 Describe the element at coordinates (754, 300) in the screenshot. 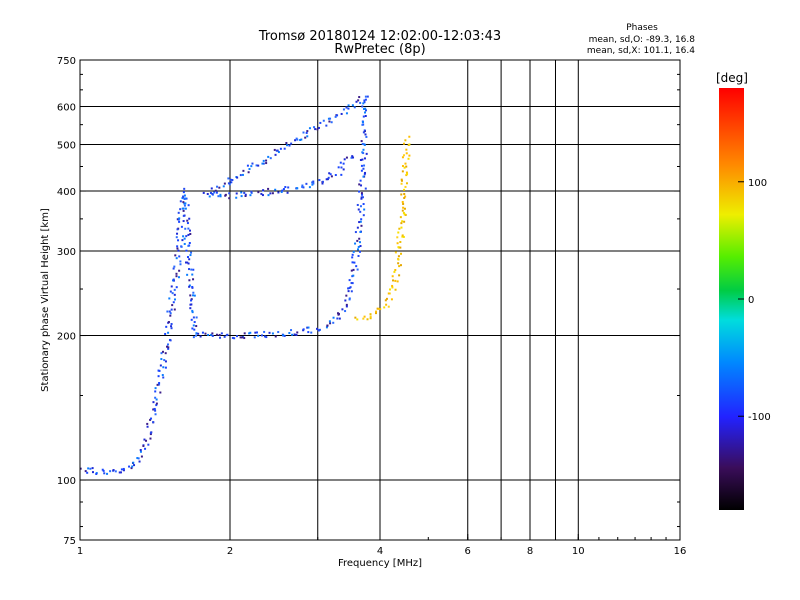

I see `colorbar-ticks: 100 0 -100` at that location.